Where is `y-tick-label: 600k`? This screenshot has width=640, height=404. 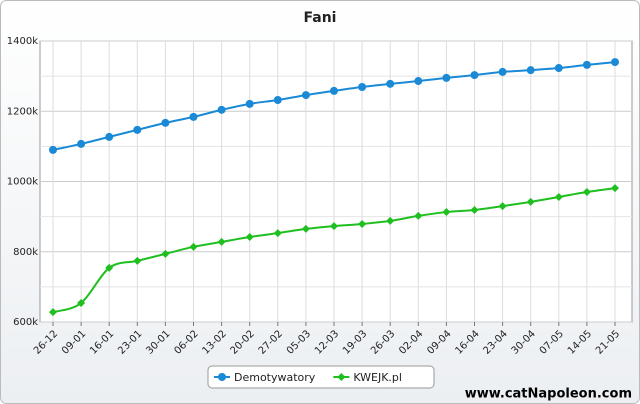 y-tick-label: 600k is located at coordinates (25, 322).